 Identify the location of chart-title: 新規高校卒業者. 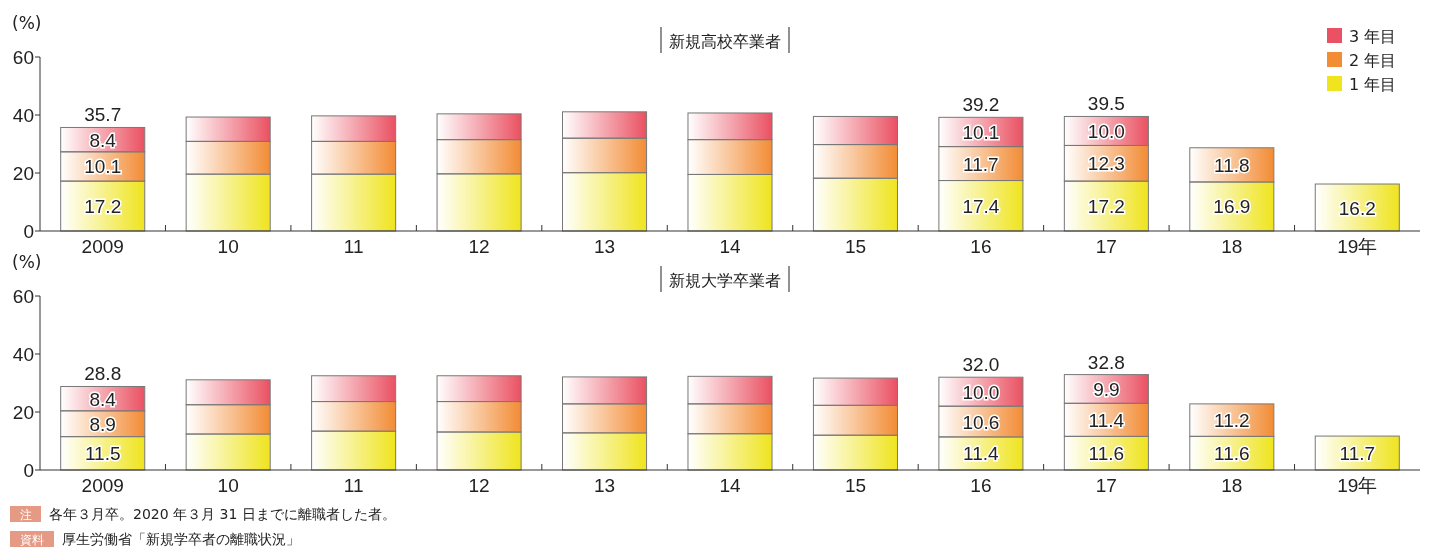
(725, 41).